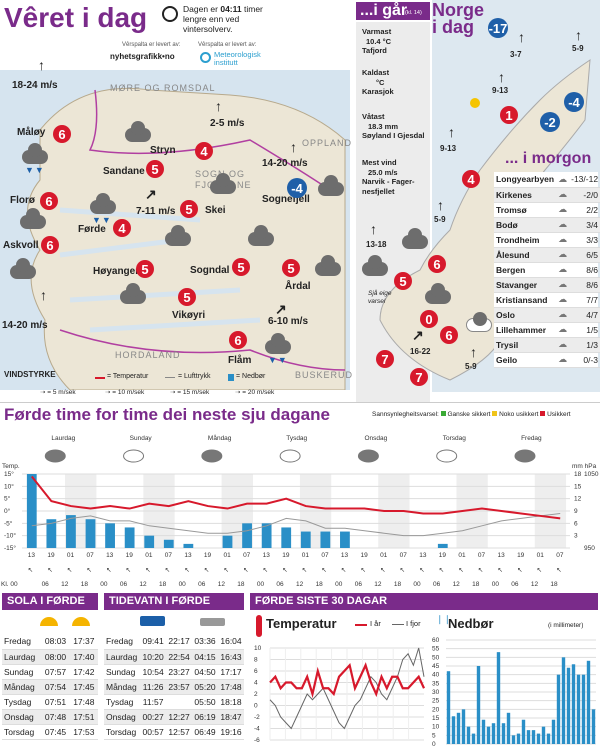  What do you see at coordinates (256, 694) in the screenshot?
I see `y-tick: 2` at bounding box center [256, 694].